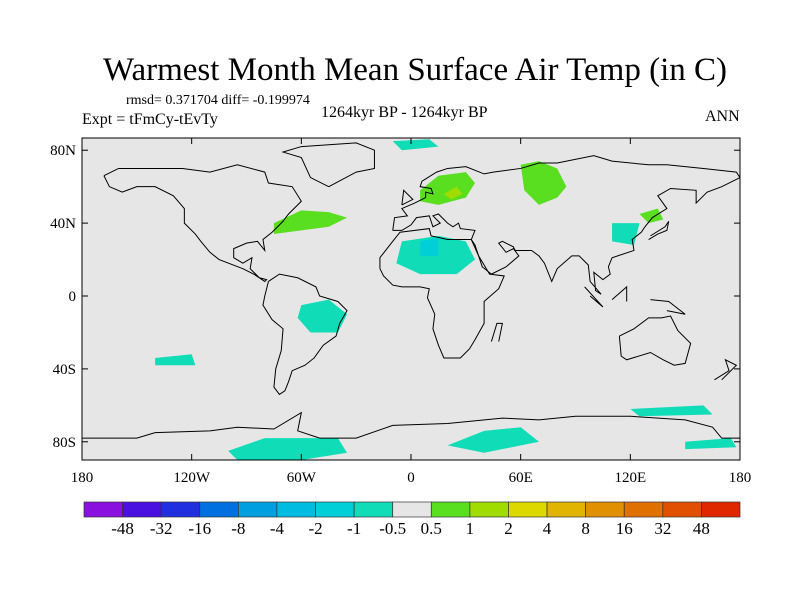  What do you see at coordinates (521, 478) in the screenshot?
I see `lon-tick-label: 60E` at bounding box center [521, 478].